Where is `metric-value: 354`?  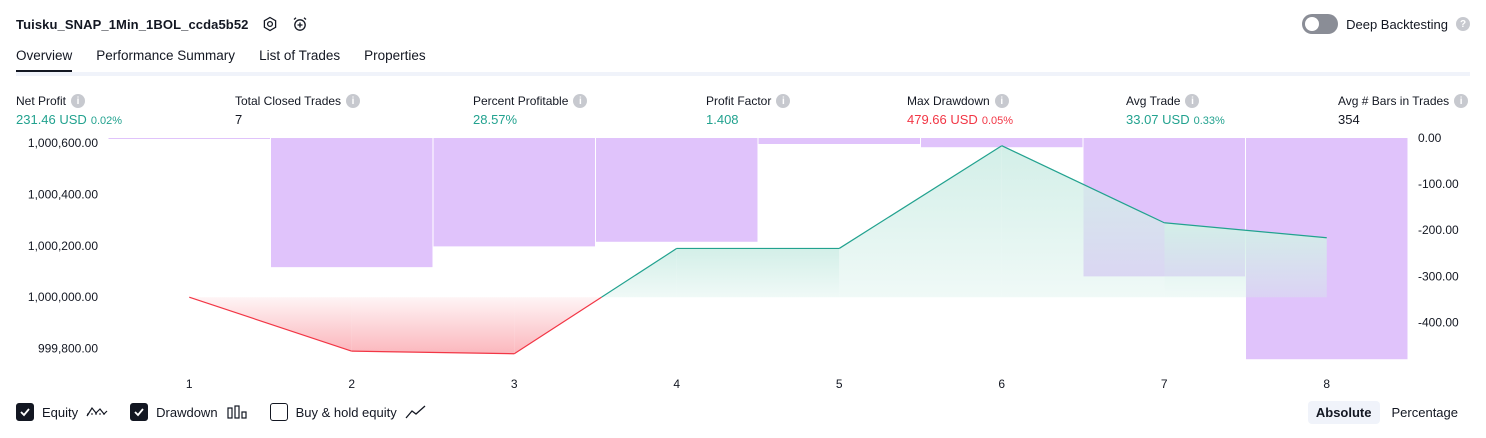 metric-value: 354 is located at coordinates (1349, 119).